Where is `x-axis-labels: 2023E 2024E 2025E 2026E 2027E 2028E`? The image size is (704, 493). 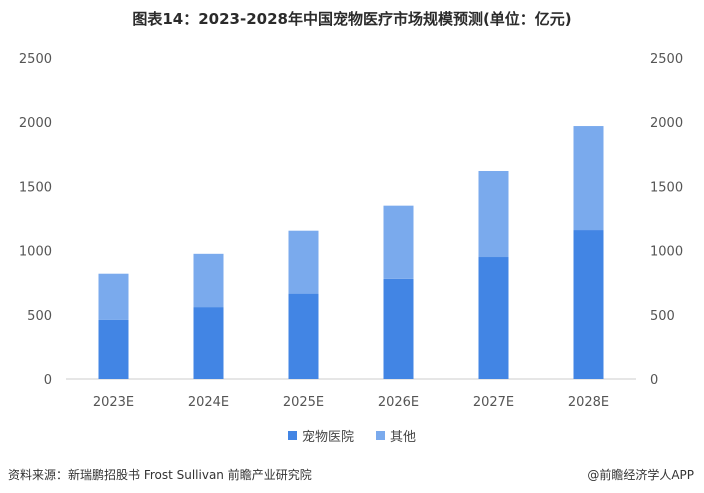
x-axis-labels: 2023E 2024E 2025E 2026E 2027E 2028E is located at coordinates (351, 402).